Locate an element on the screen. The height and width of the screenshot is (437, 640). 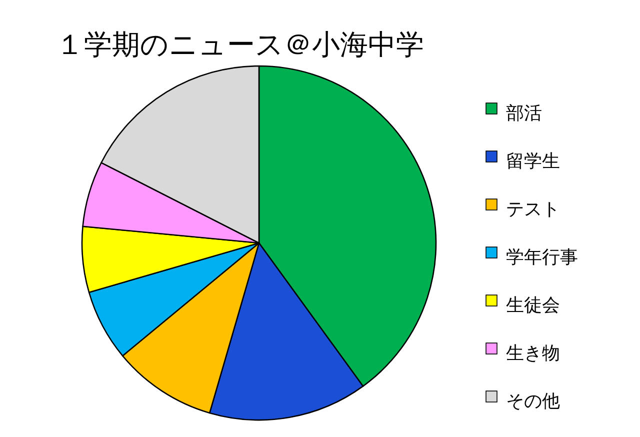
legend-label: 学年行事 is located at coordinates (542, 257).